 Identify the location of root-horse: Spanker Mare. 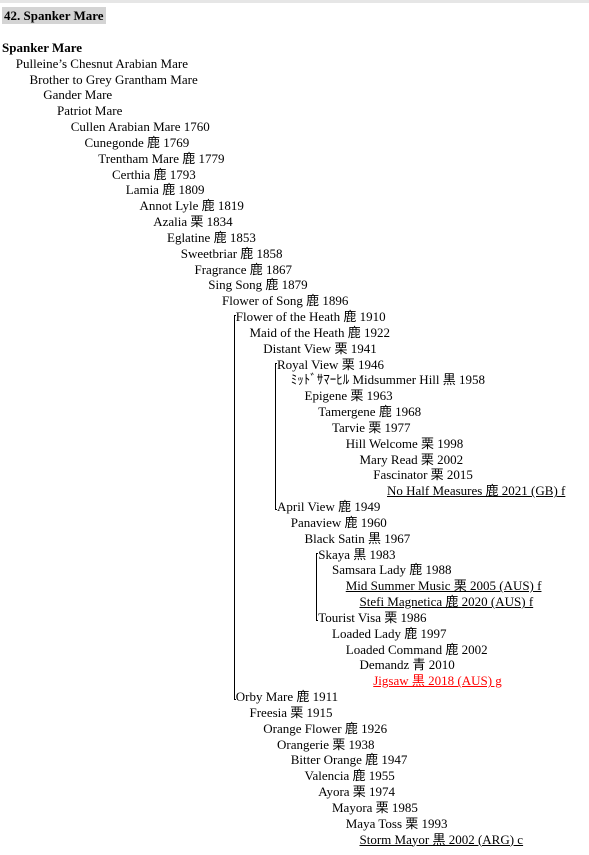
(42, 47).